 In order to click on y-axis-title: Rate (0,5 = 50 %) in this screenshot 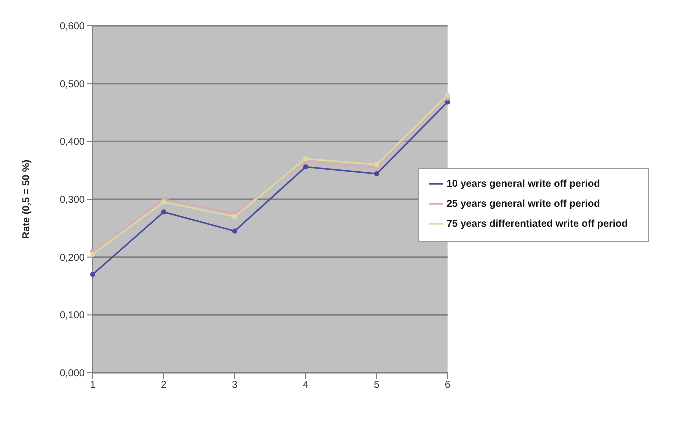, I will do `click(27, 200)`.